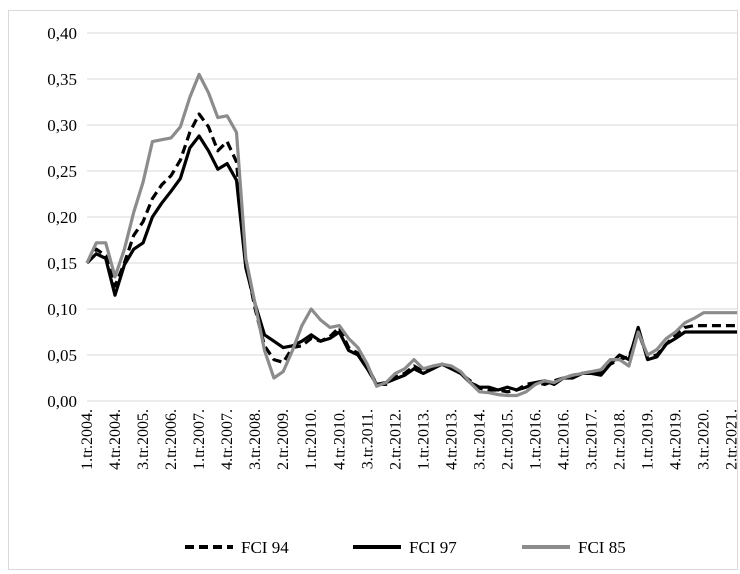 This screenshot has width=740, height=574. What do you see at coordinates (62, 401) in the screenshot?
I see `y-tick-label: 0,00` at bounding box center [62, 401].